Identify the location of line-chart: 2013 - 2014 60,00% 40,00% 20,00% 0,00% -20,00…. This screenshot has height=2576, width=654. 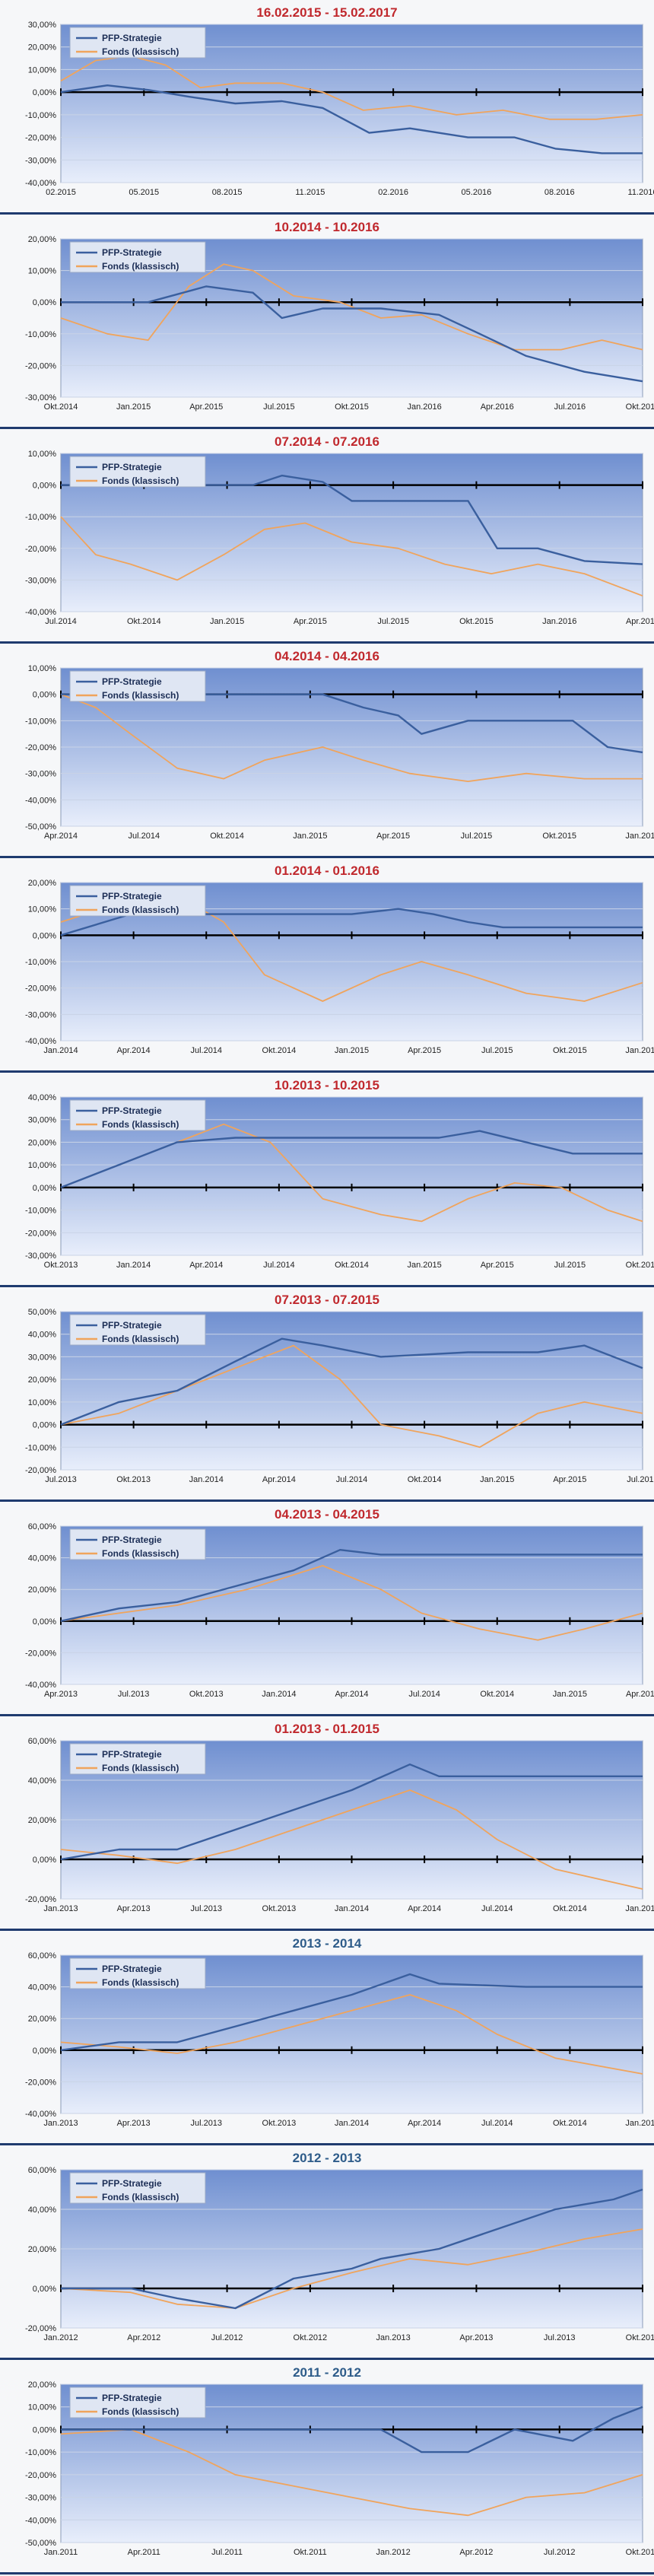
(339, 2032).